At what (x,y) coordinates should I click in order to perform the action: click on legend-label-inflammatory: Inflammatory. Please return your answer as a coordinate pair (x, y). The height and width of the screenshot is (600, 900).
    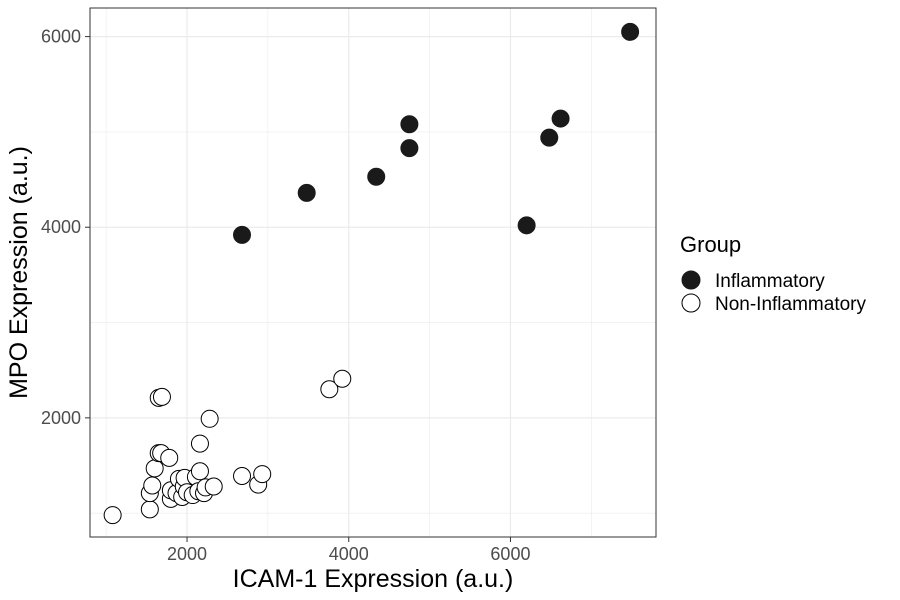
    Looking at the image, I should click on (770, 281).